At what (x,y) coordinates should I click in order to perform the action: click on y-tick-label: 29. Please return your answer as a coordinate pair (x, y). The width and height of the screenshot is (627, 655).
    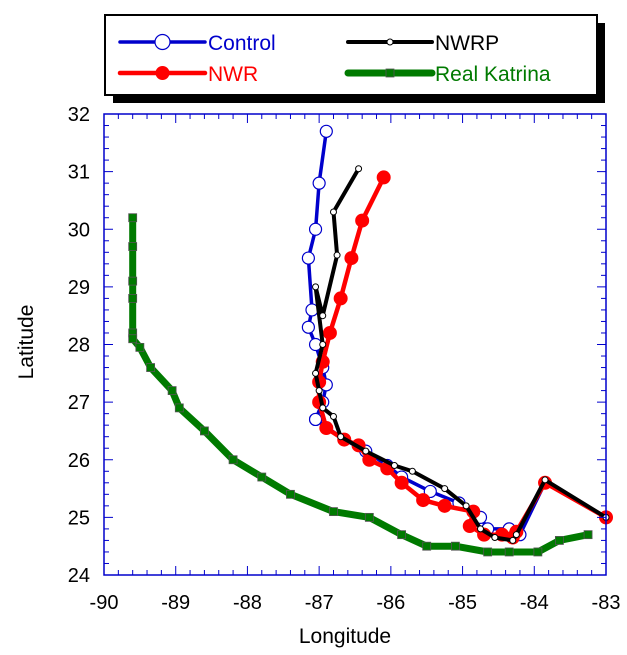
    Looking at the image, I should click on (79, 288).